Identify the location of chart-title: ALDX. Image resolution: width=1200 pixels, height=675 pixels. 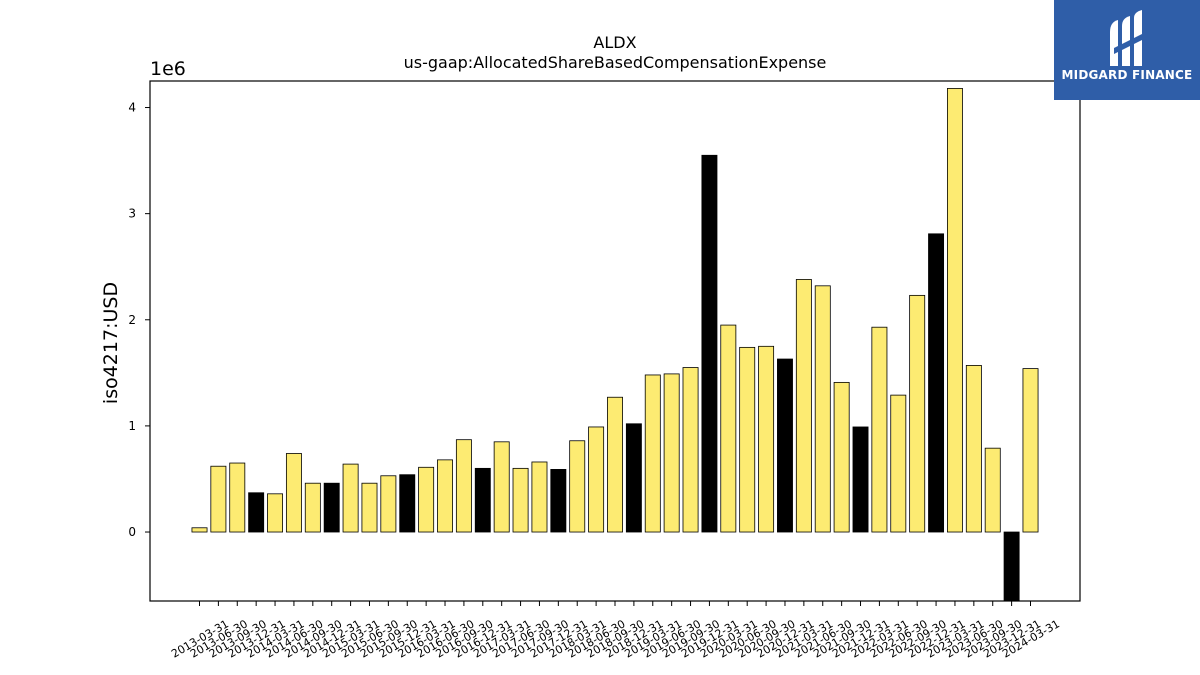
(614, 42).